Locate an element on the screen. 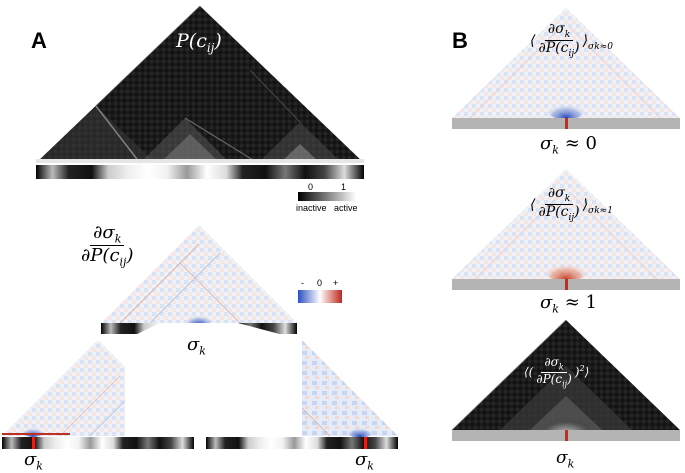 This screenshot has height=473, width=685. mean-derivative-label-sigma1: ⟨ ∂σk ∂P(cij) ⟩σk≈1 is located at coordinates (571, 204).